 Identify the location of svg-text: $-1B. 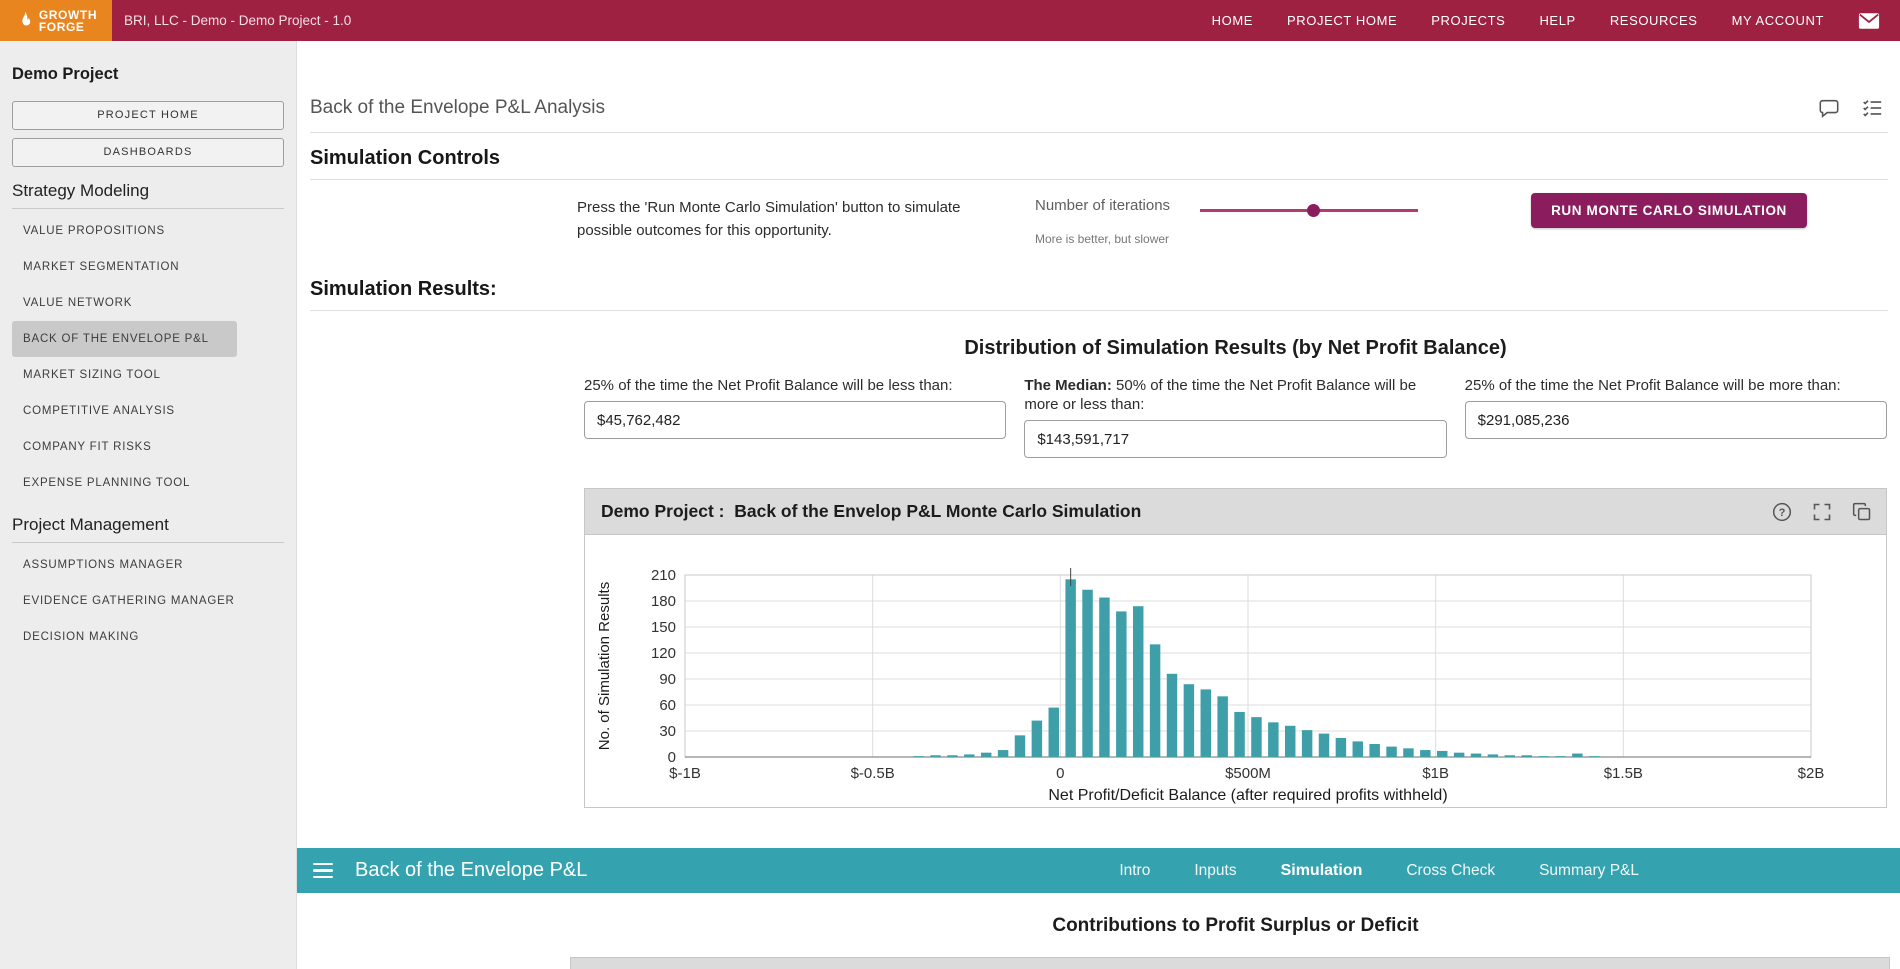
(685, 773).